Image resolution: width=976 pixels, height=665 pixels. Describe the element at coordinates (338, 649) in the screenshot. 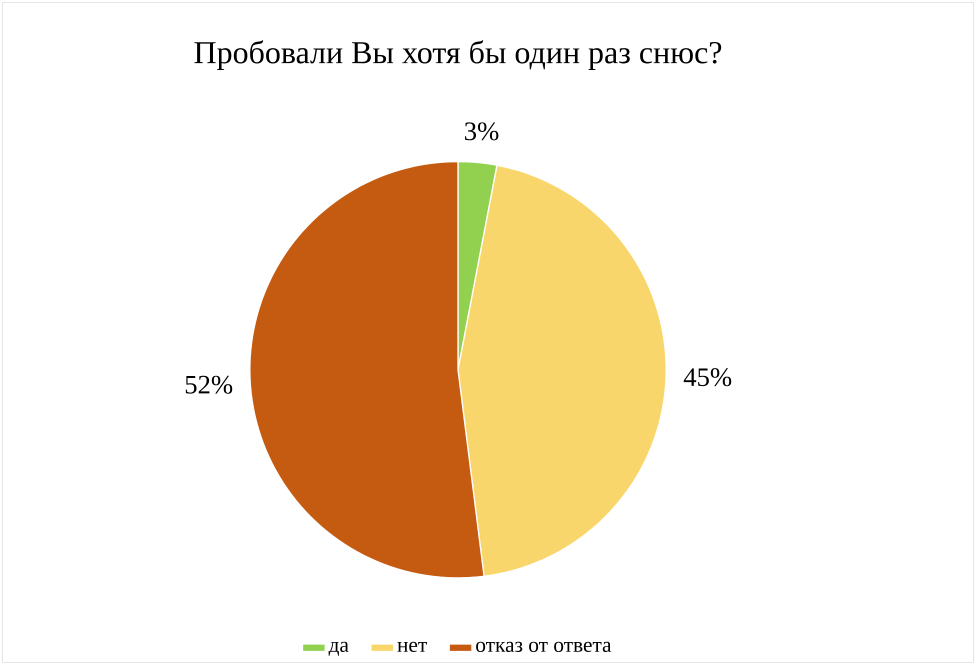

I see `legend-label: да` at that location.